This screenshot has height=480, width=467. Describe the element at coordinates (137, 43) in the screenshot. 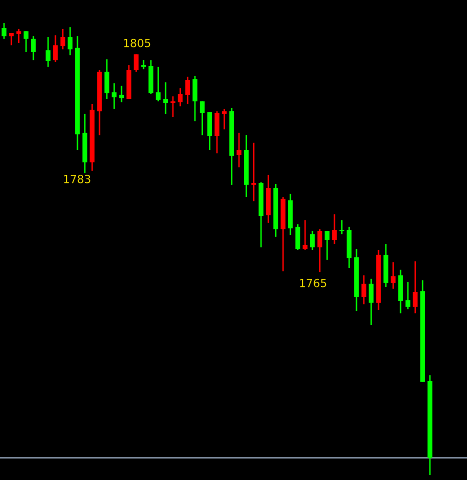

I see `annotation: 1805` at that location.